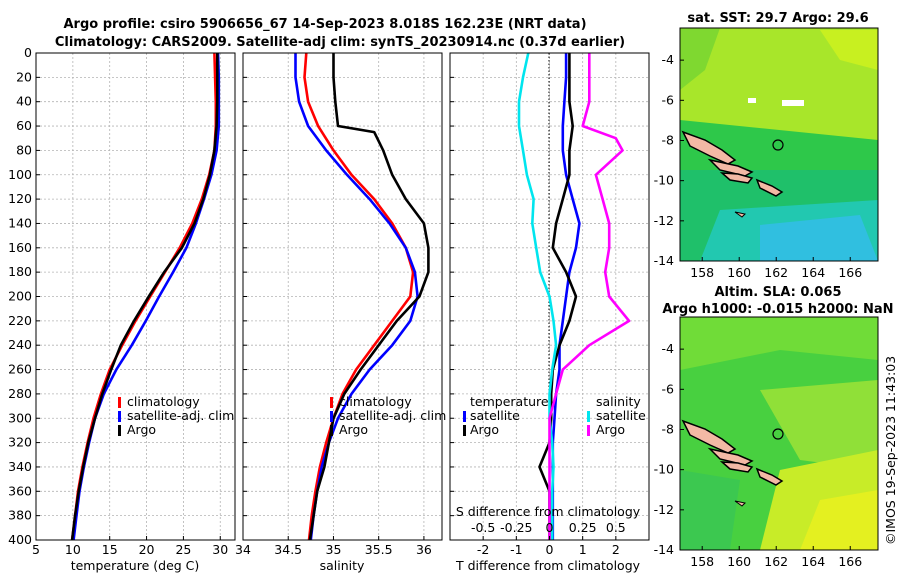 The image size is (900, 580). Describe the element at coordinates (392, 415) in the screenshot. I see `legend2-satellite-label: satellite-adj. clim` at that location.